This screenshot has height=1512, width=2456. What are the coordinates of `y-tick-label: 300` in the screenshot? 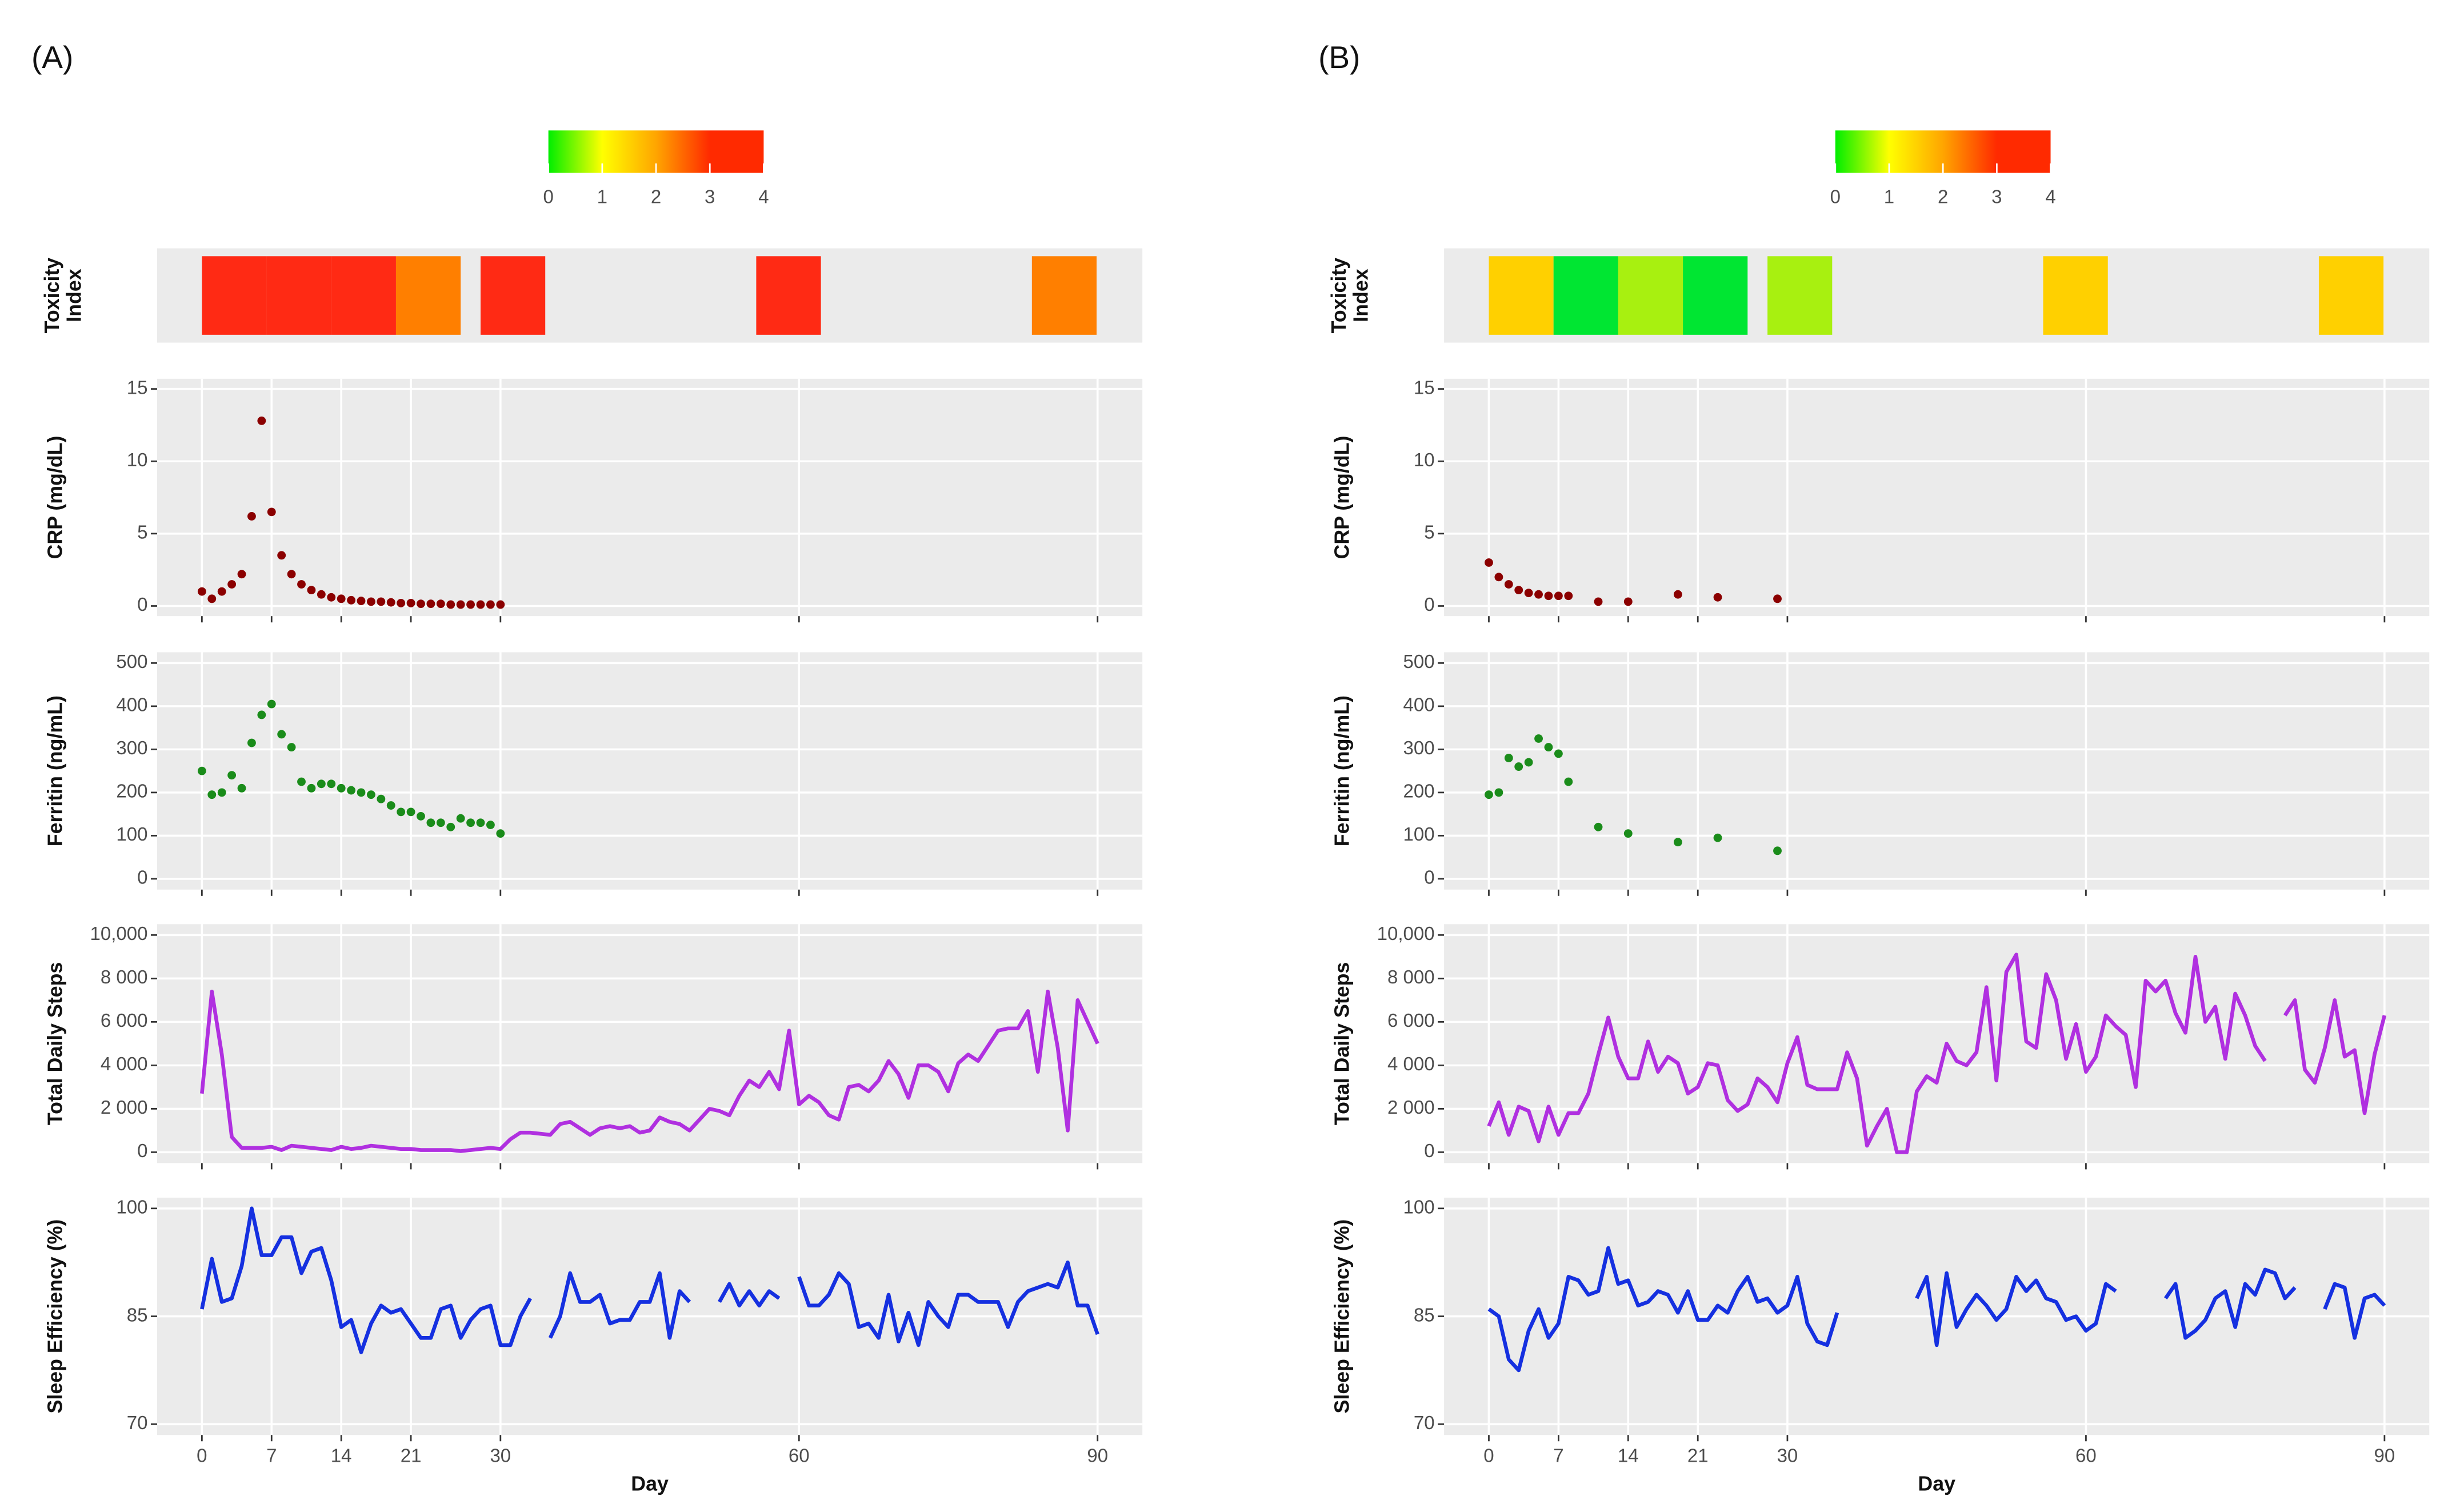 It's located at (131, 747).